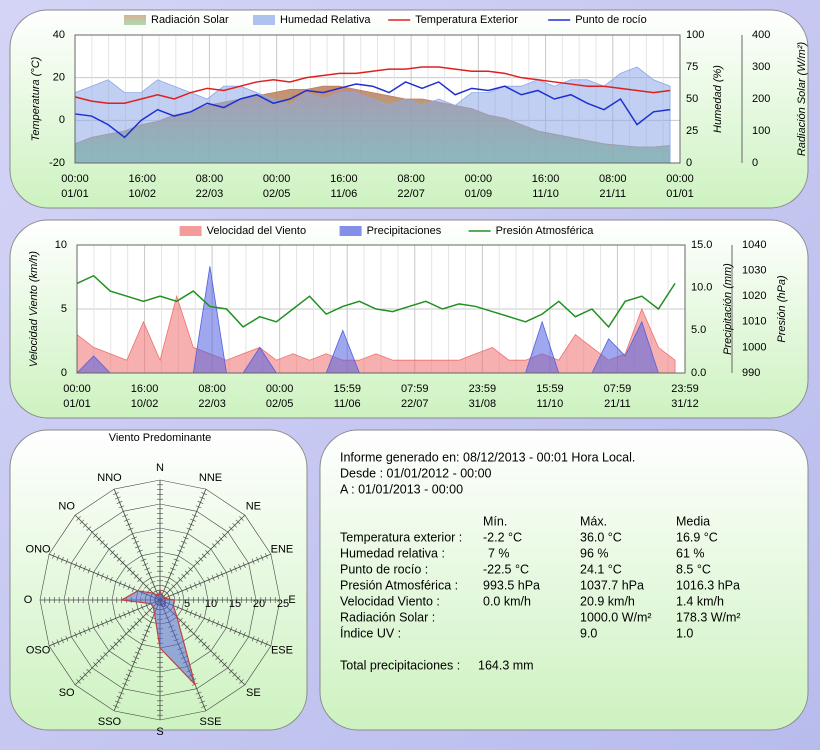 The image size is (820, 750). I want to click on yticks-label: 10, so click(61, 245).